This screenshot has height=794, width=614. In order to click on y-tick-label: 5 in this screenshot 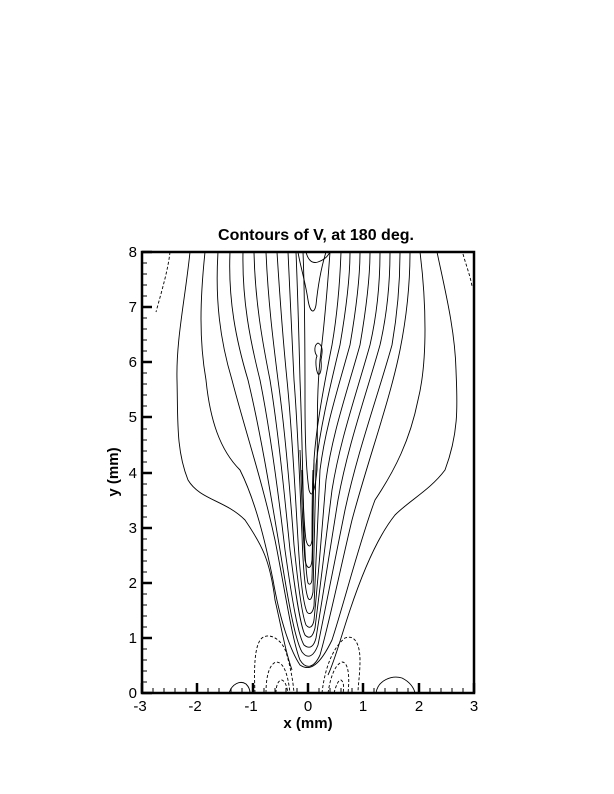, I will do `click(133, 417)`.